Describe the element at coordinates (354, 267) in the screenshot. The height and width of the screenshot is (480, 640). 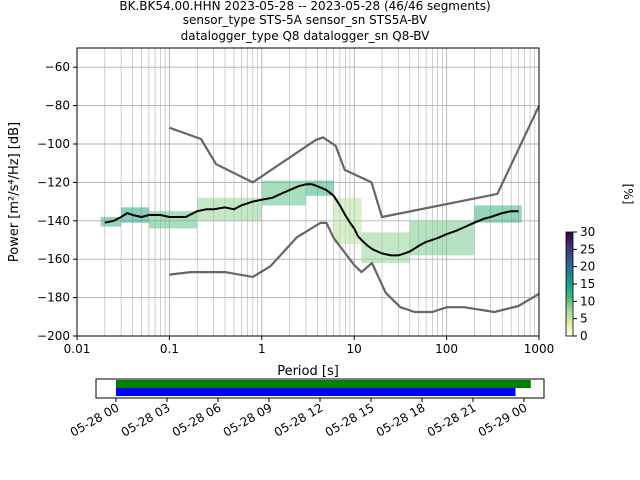
I see `series-line-noise-model-low` at that location.